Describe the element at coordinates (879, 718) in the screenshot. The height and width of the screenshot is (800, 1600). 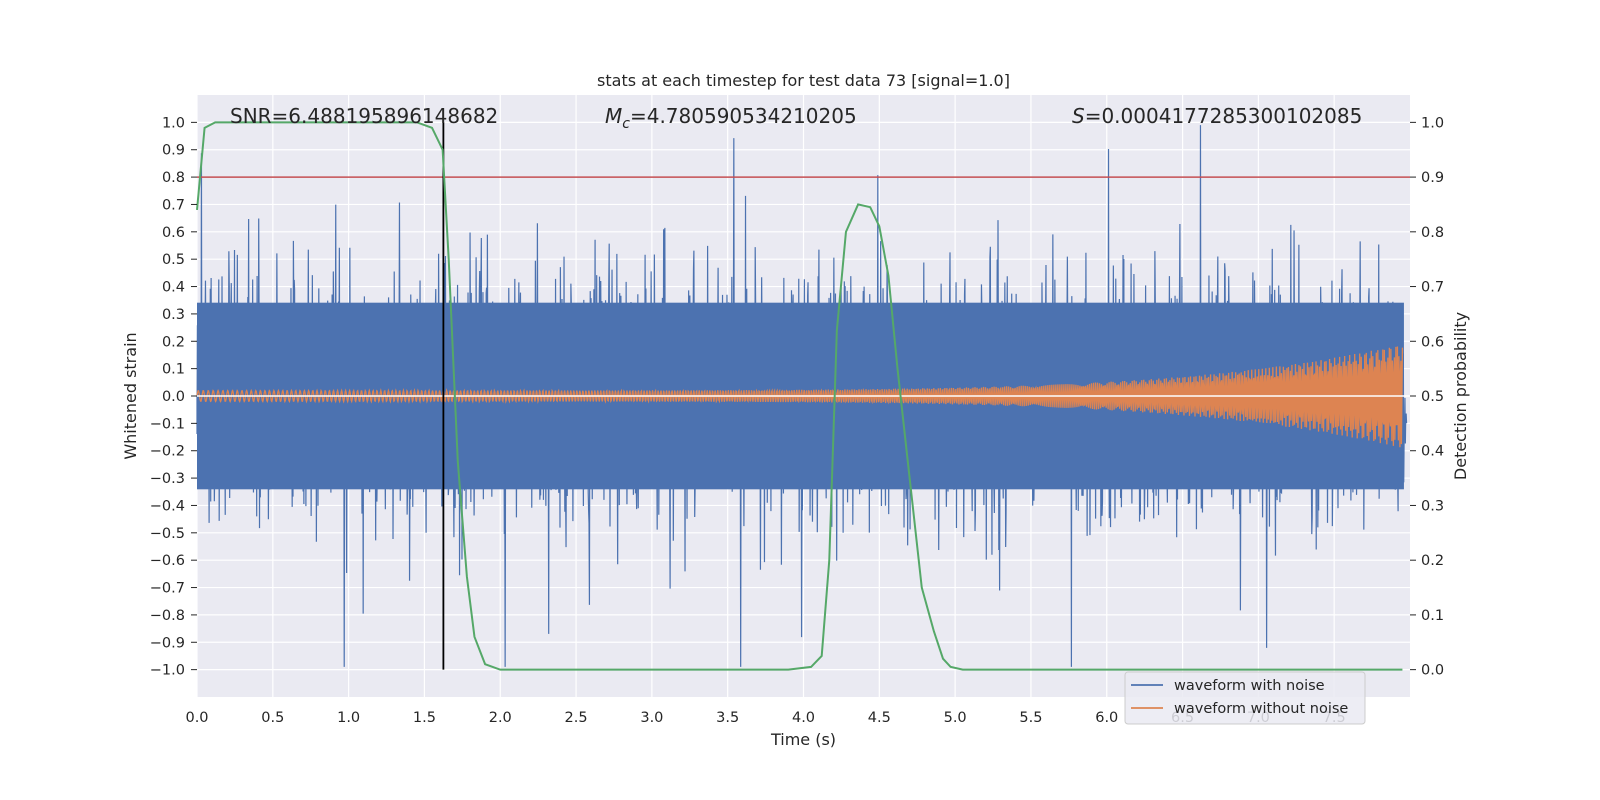
I see `x-tick-label: 4.5` at that location.